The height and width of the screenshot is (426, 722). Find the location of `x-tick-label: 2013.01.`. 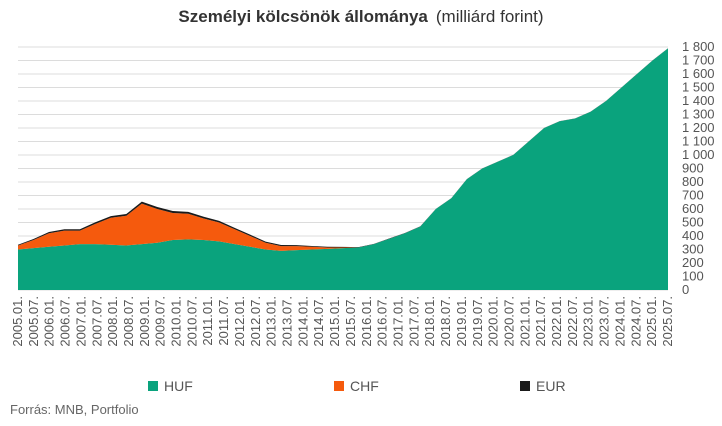

x-tick-label: 2013.01. is located at coordinates (271, 321).